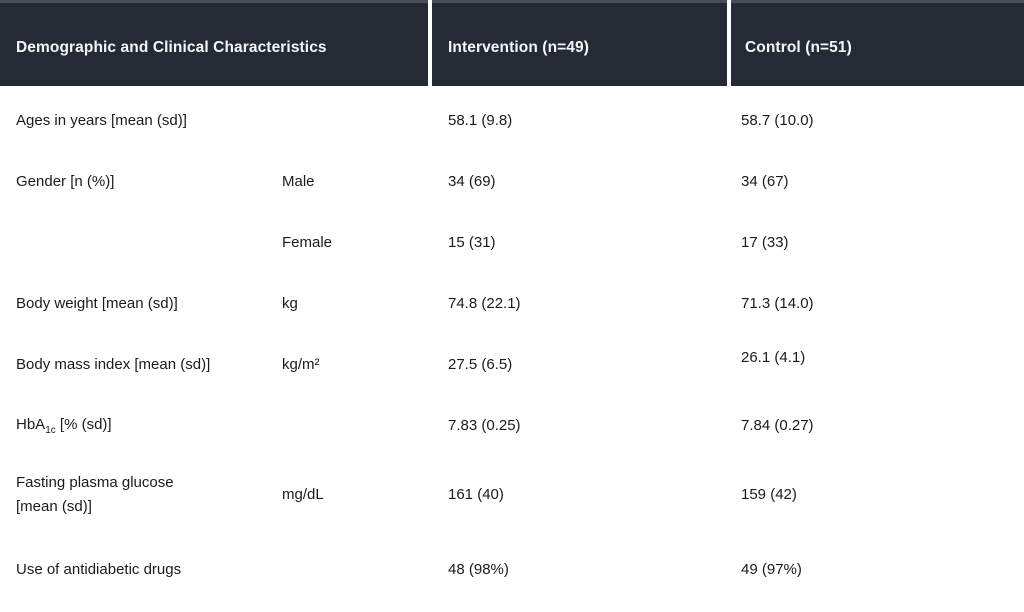 This screenshot has height=612, width=1024. What do you see at coordinates (290, 303) in the screenshot?
I see `row-sublabel: kg` at bounding box center [290, 303].